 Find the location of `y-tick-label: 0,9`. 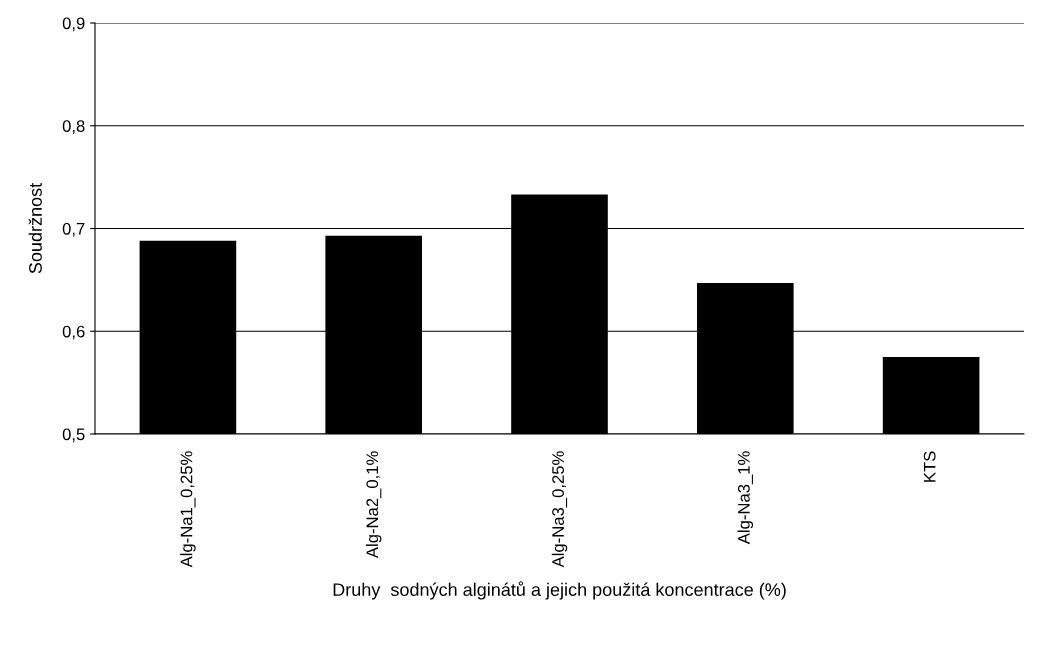

y-tick-label: 0,9 is located at coordinates (73, 24).